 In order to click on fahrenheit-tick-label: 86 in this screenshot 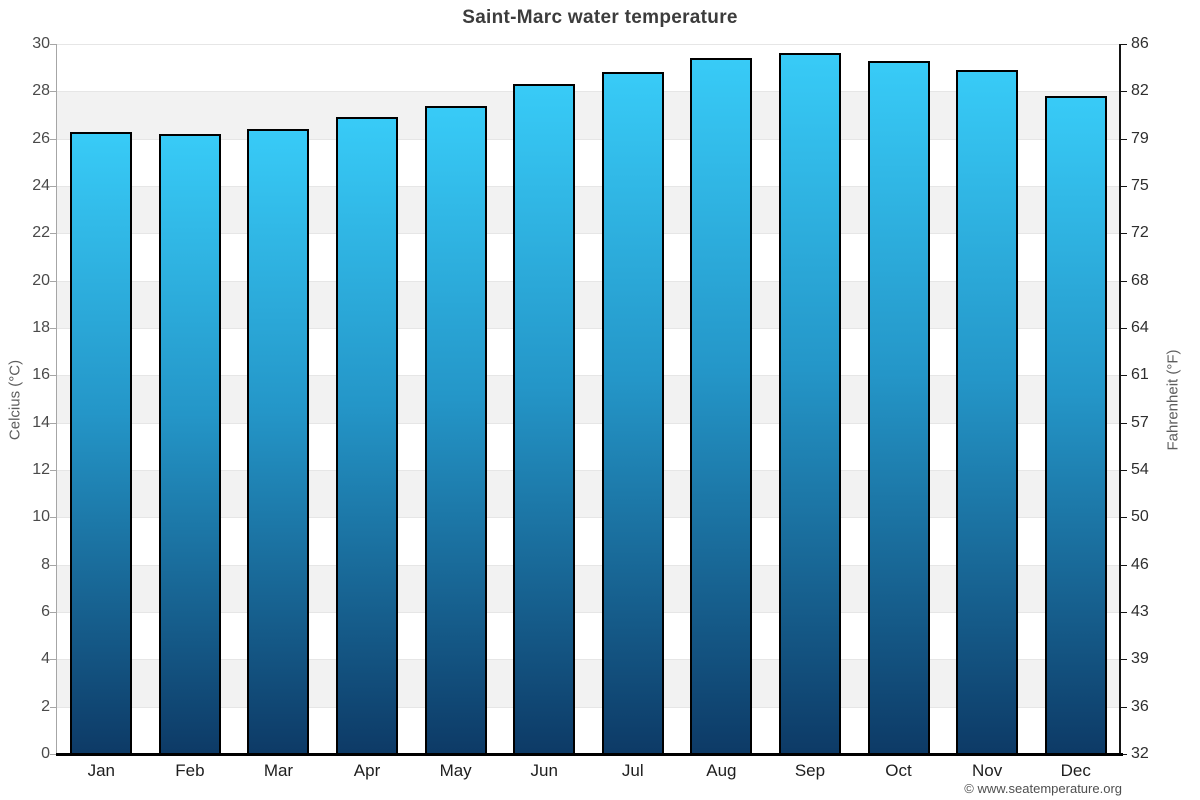, I will do `click(1140, 43)`.